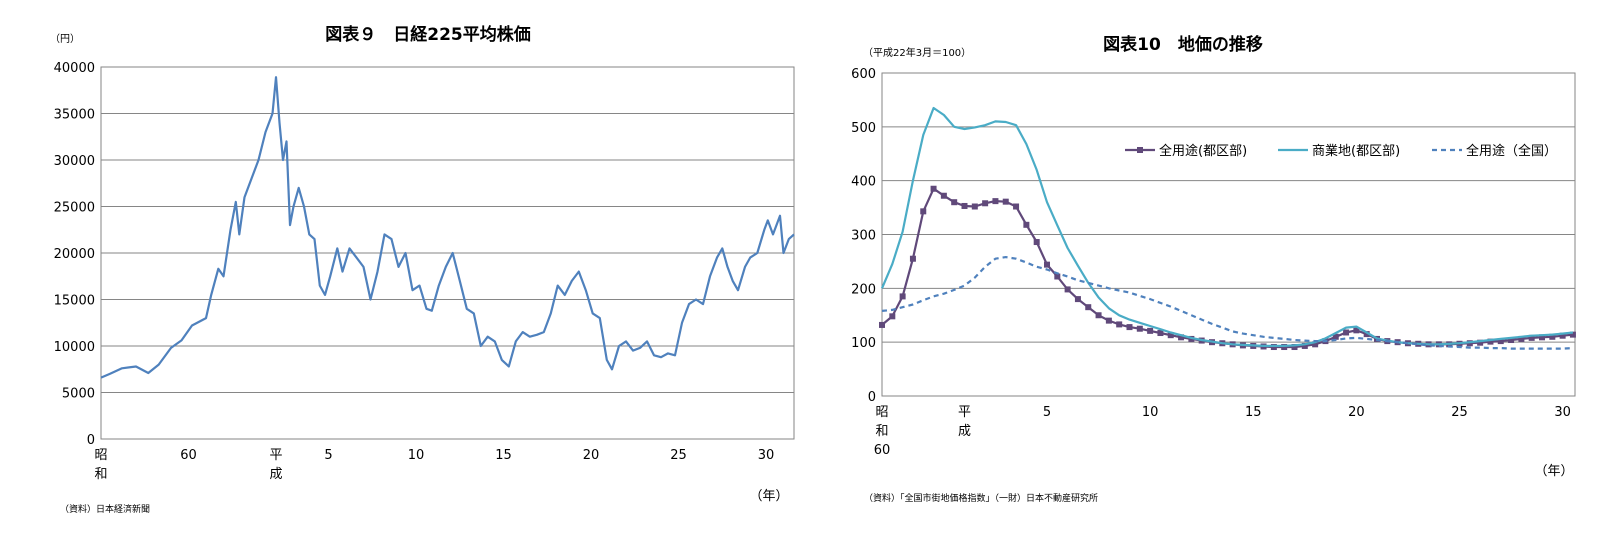  What do you see at coordinates (917, 52) in the screenshot?
I see `chart2-y-unit: （平成22年3月＝100）` at bounding box center [917, 52].